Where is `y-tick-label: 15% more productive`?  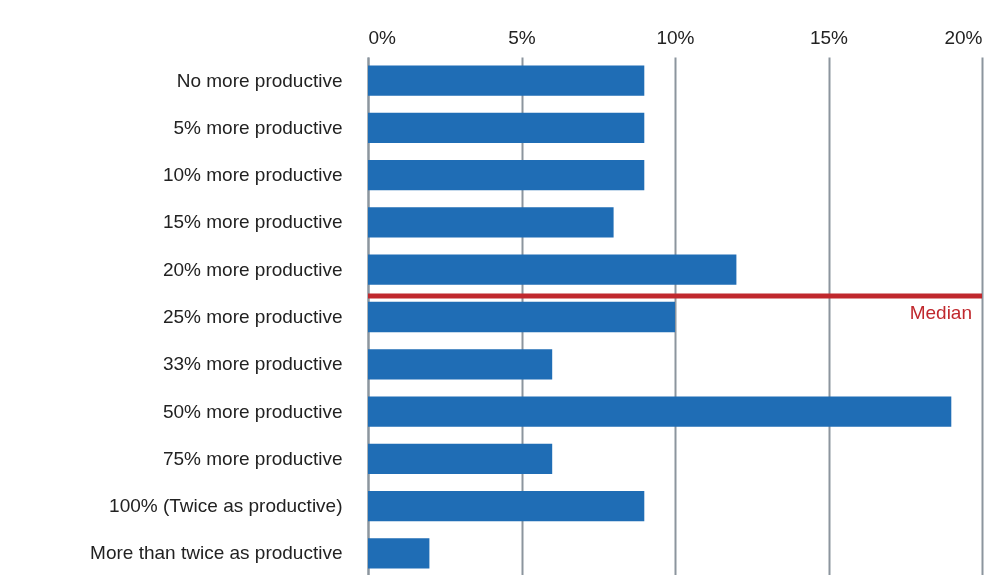
y-tick-label: 15% more productive is located at coordinates (252, 222).